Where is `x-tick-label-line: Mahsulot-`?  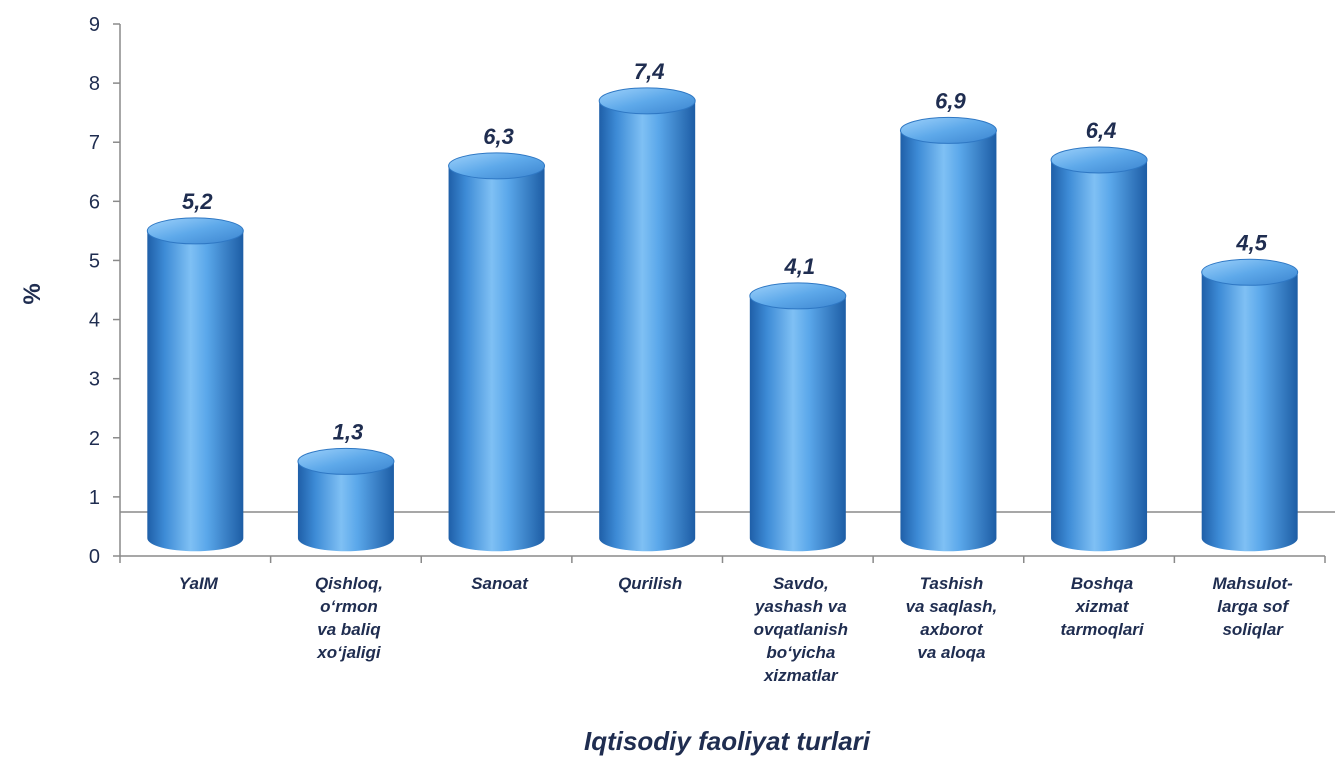 x-tick-label-line: Mahsulot- is located at coordinates (1253, 583).